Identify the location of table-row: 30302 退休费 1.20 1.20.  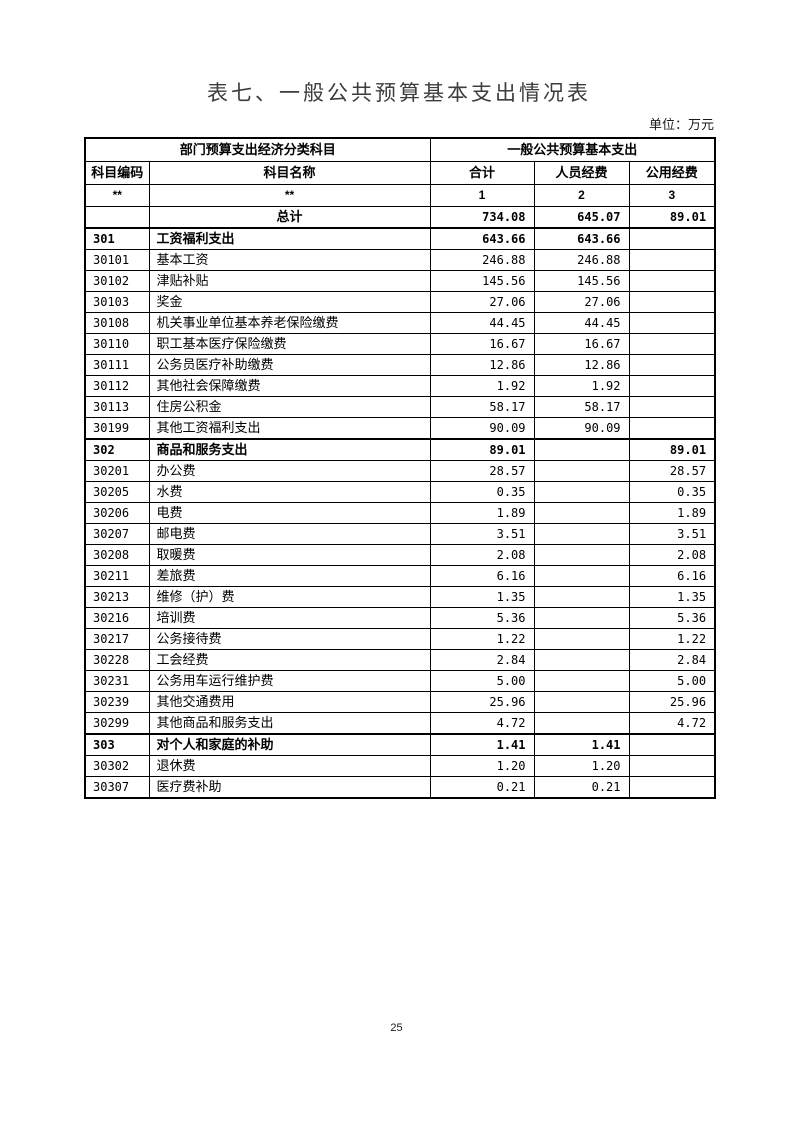
(400, 766).